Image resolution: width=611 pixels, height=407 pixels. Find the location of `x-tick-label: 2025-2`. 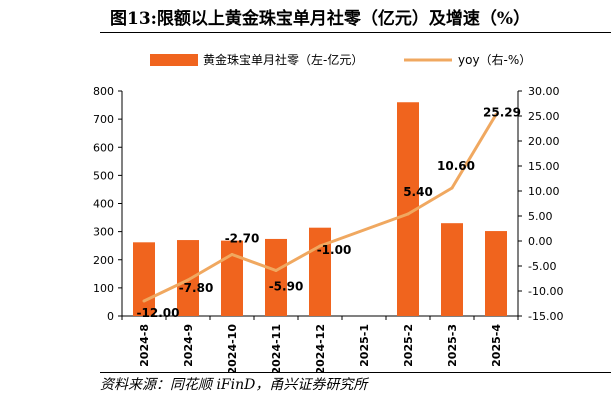

x-tick-label: 2025-2 is located at coordinates (408, 345).